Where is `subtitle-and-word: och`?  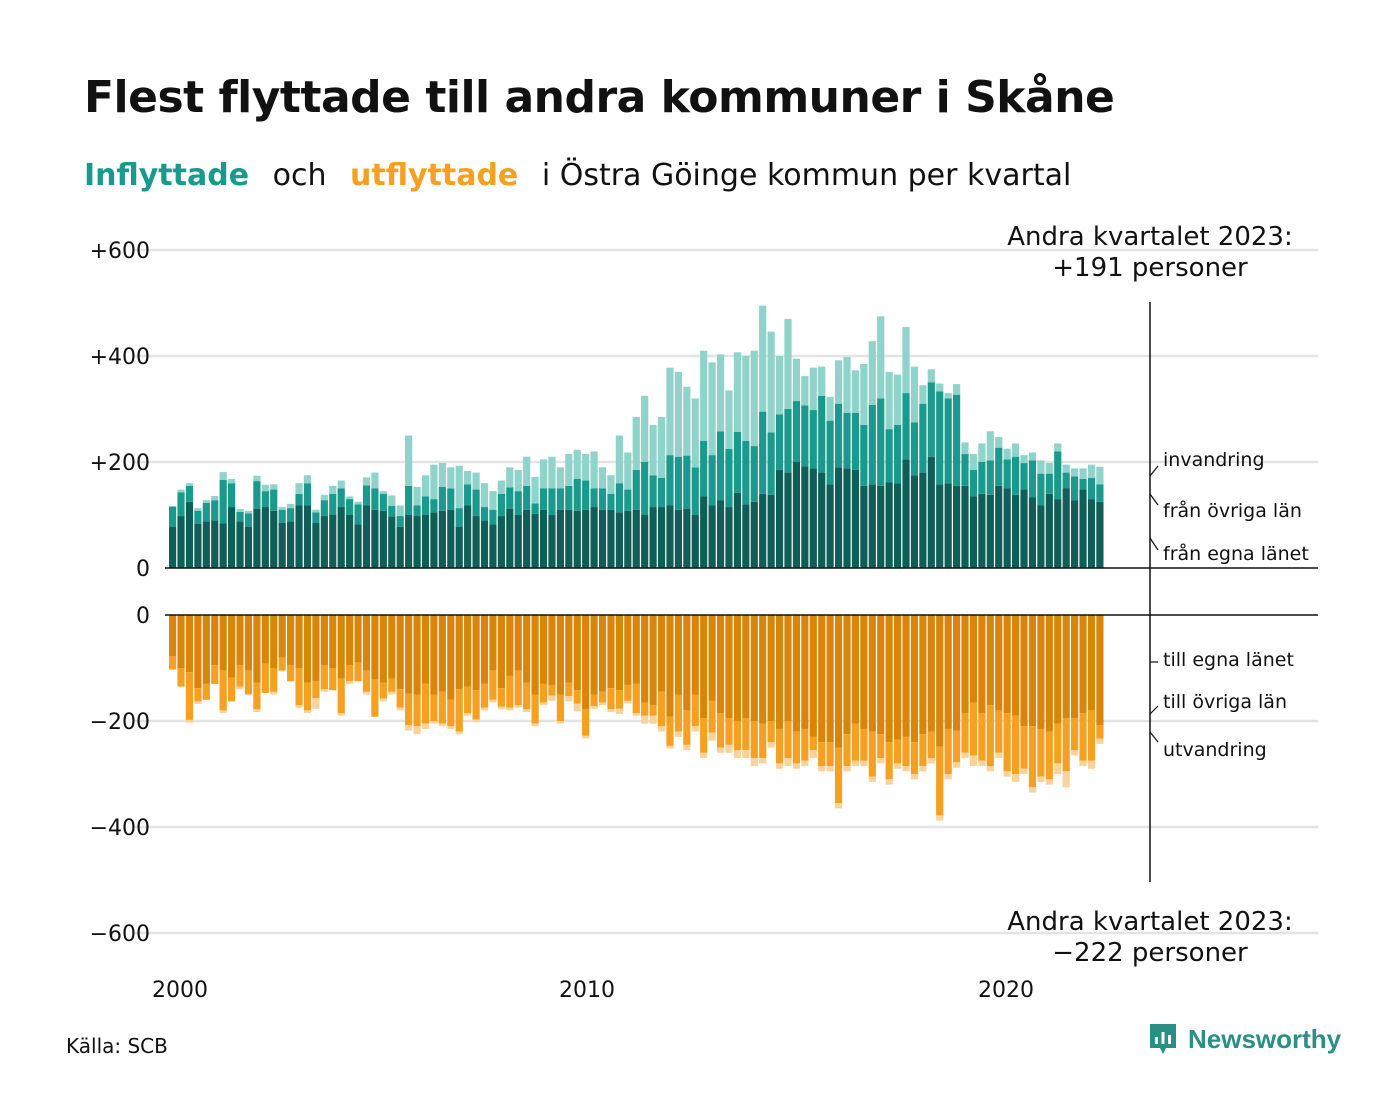 subtitle-and-word: och is located at coordinates (299, 175).